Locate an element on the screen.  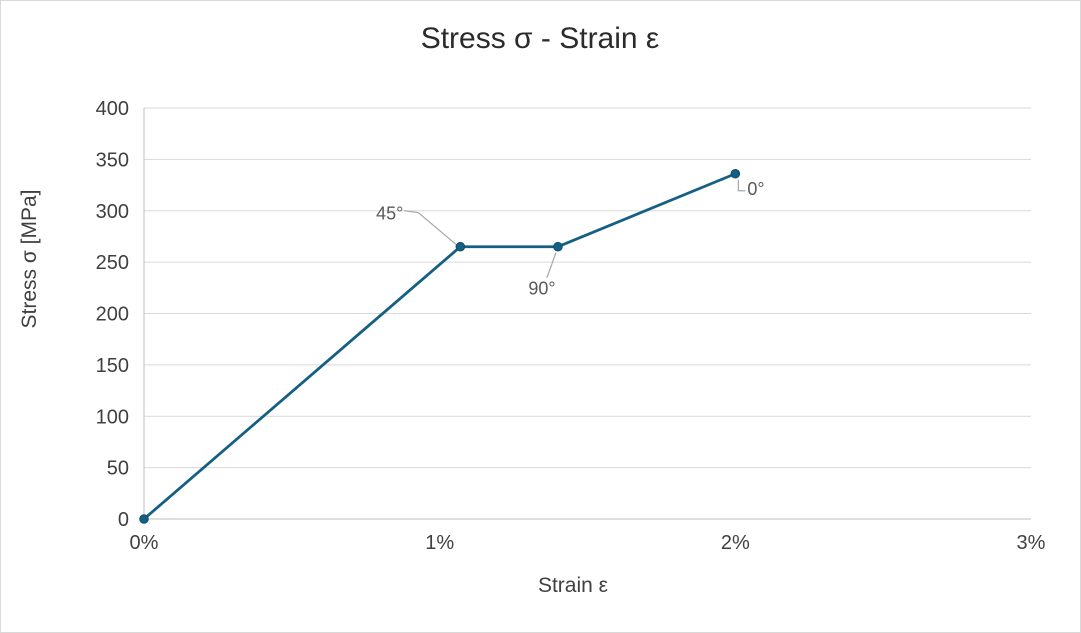
x-tick-label: 3% is located at coordinates (1031, 543).